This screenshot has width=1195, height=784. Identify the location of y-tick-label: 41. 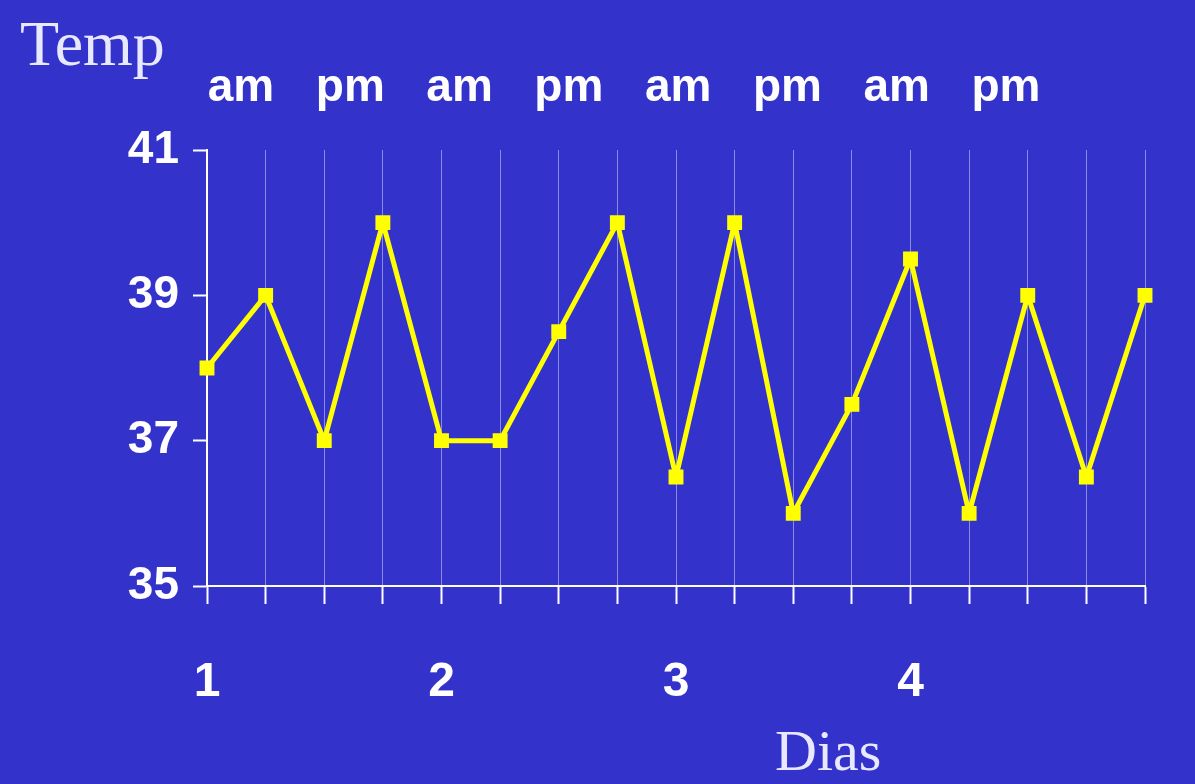
(153, 146).